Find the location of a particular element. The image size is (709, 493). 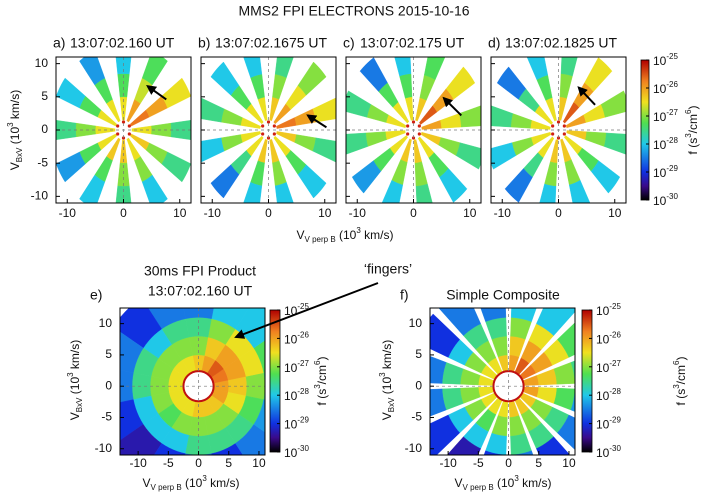

panel-title: 30ms FPI Product is located at coordinates (200, 271).